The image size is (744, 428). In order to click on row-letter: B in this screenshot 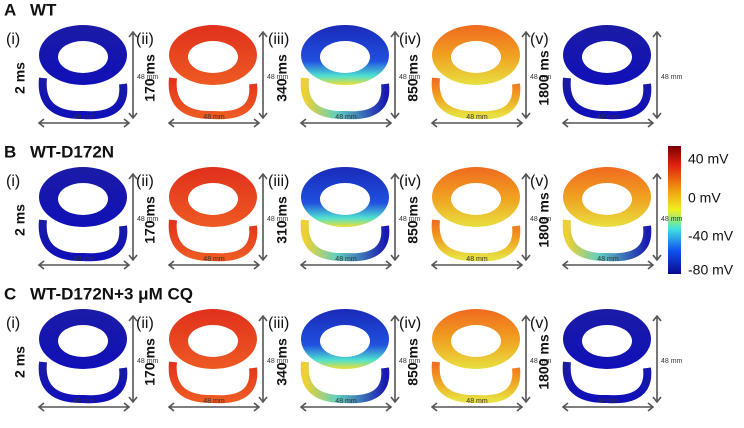, I will do `click(10, 151)`.